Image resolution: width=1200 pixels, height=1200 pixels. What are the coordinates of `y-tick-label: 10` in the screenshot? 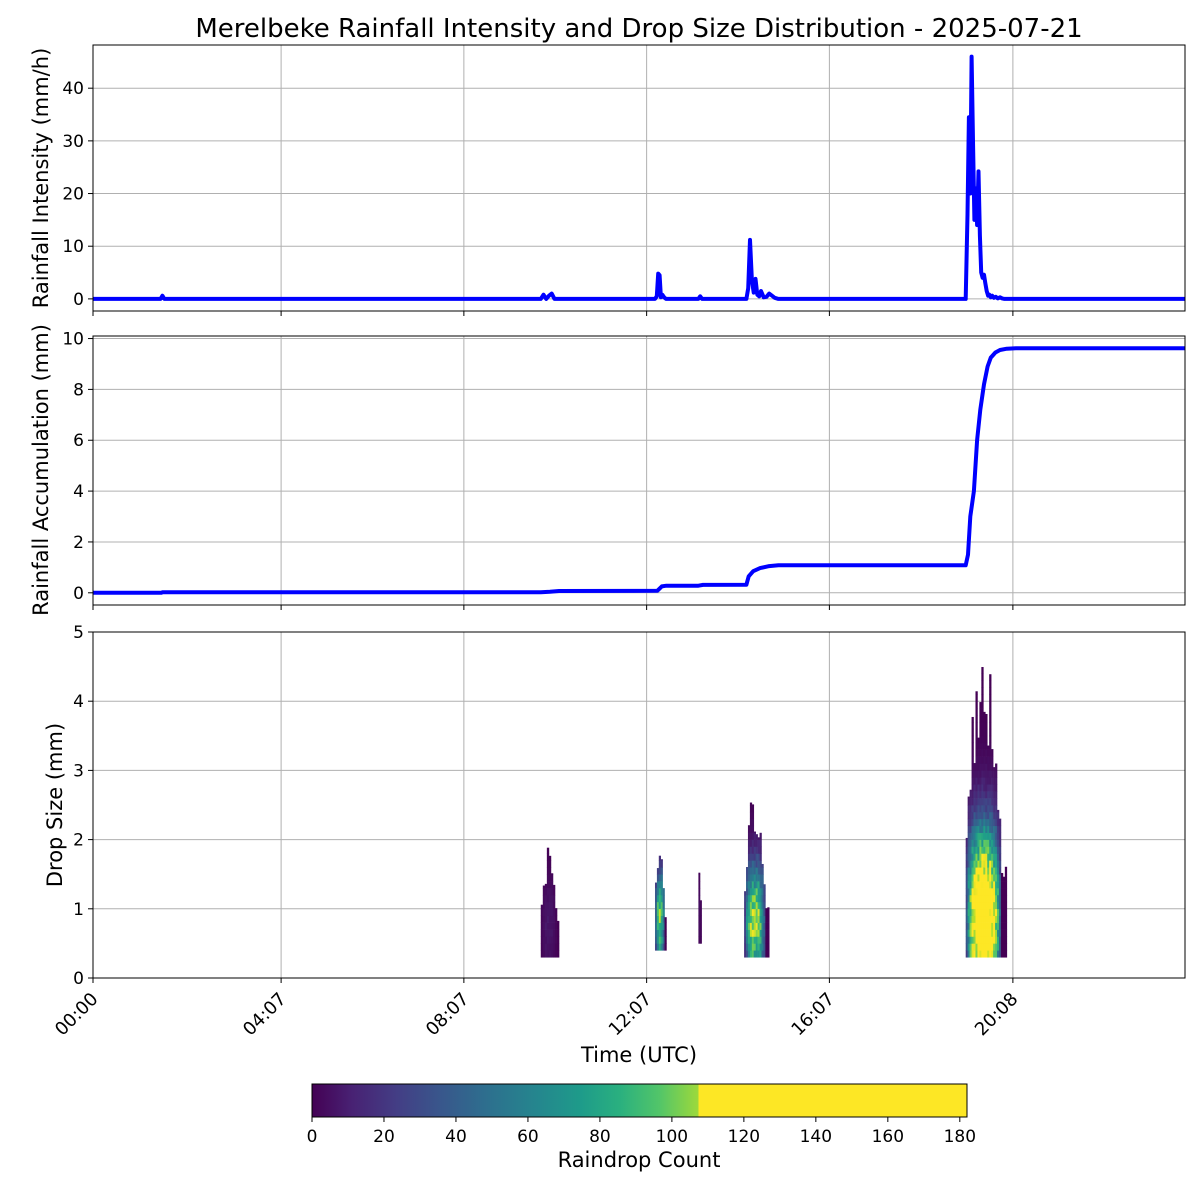 It's located at (73, 340).